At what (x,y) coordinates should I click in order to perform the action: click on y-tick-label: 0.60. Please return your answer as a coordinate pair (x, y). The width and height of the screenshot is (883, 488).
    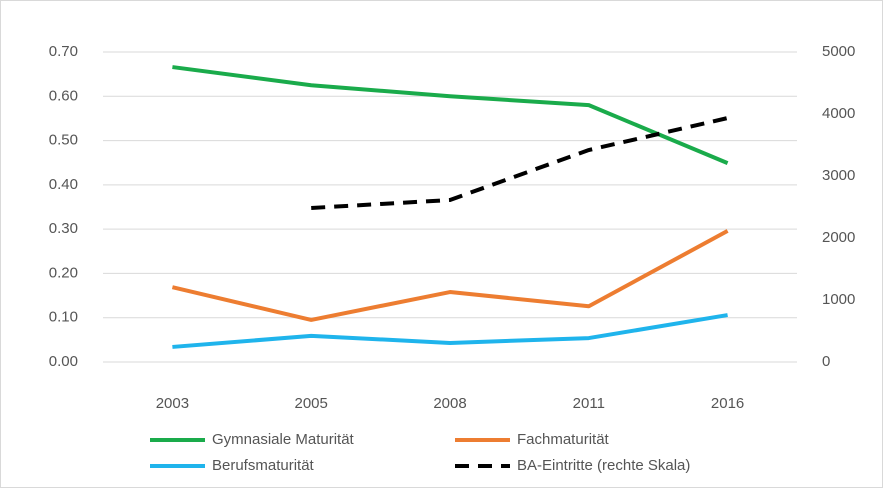
    Looking at the image, I should click on (63, 95).